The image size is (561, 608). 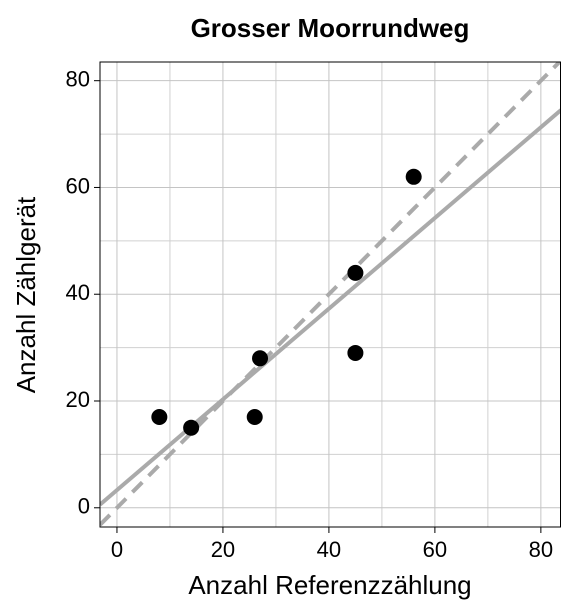 What do you see at coordinates (26, 294) in the screenshot?
I see `y-axis-label: Anzahl Zählgerät` at bounding box center [26, 294].